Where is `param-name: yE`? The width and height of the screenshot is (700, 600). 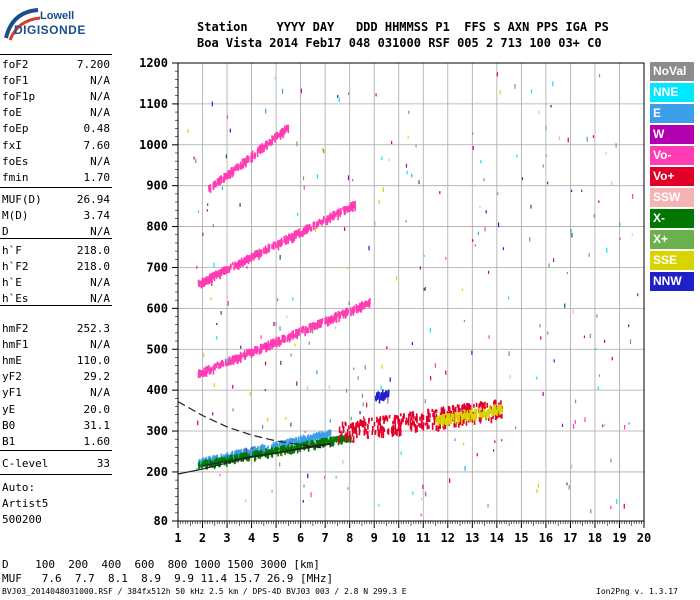 param-name: yE is located at coordinates (9, 409).